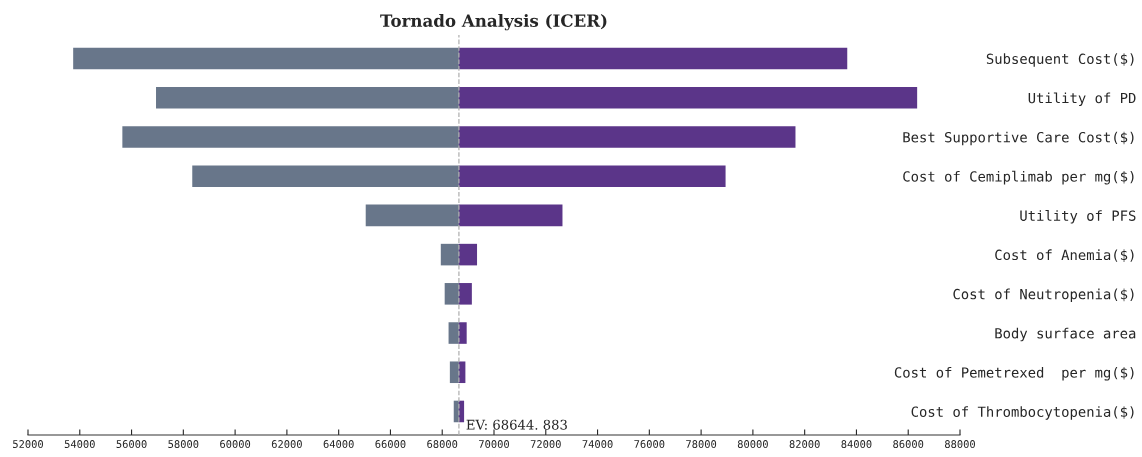  What do you see at coordinates (1014, 373) in the screenshot?
I see `y-tick-label: Cost of Pemetrexed per mg($)` at bounding box center [1014, 373].